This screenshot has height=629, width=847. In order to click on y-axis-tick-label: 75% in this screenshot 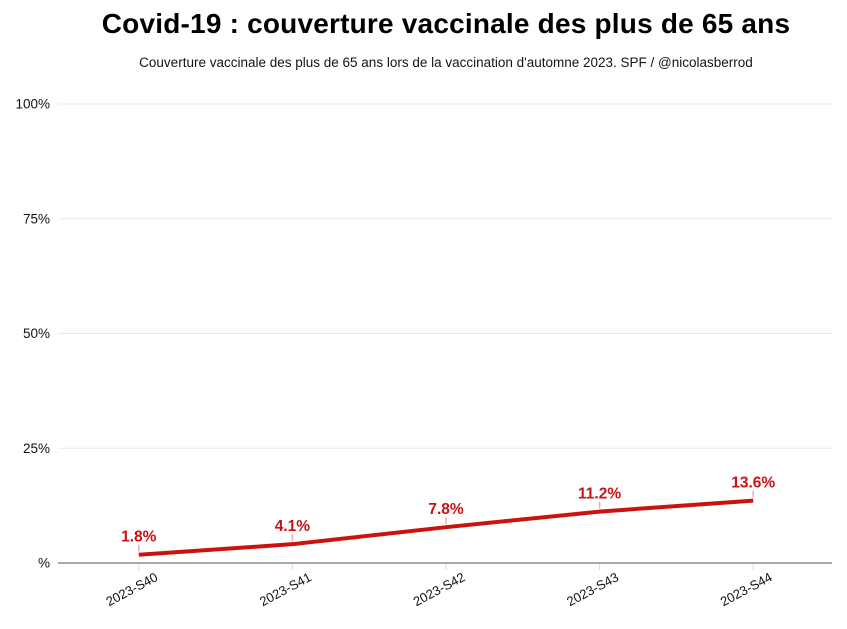, I will do `click(36, 218)`.